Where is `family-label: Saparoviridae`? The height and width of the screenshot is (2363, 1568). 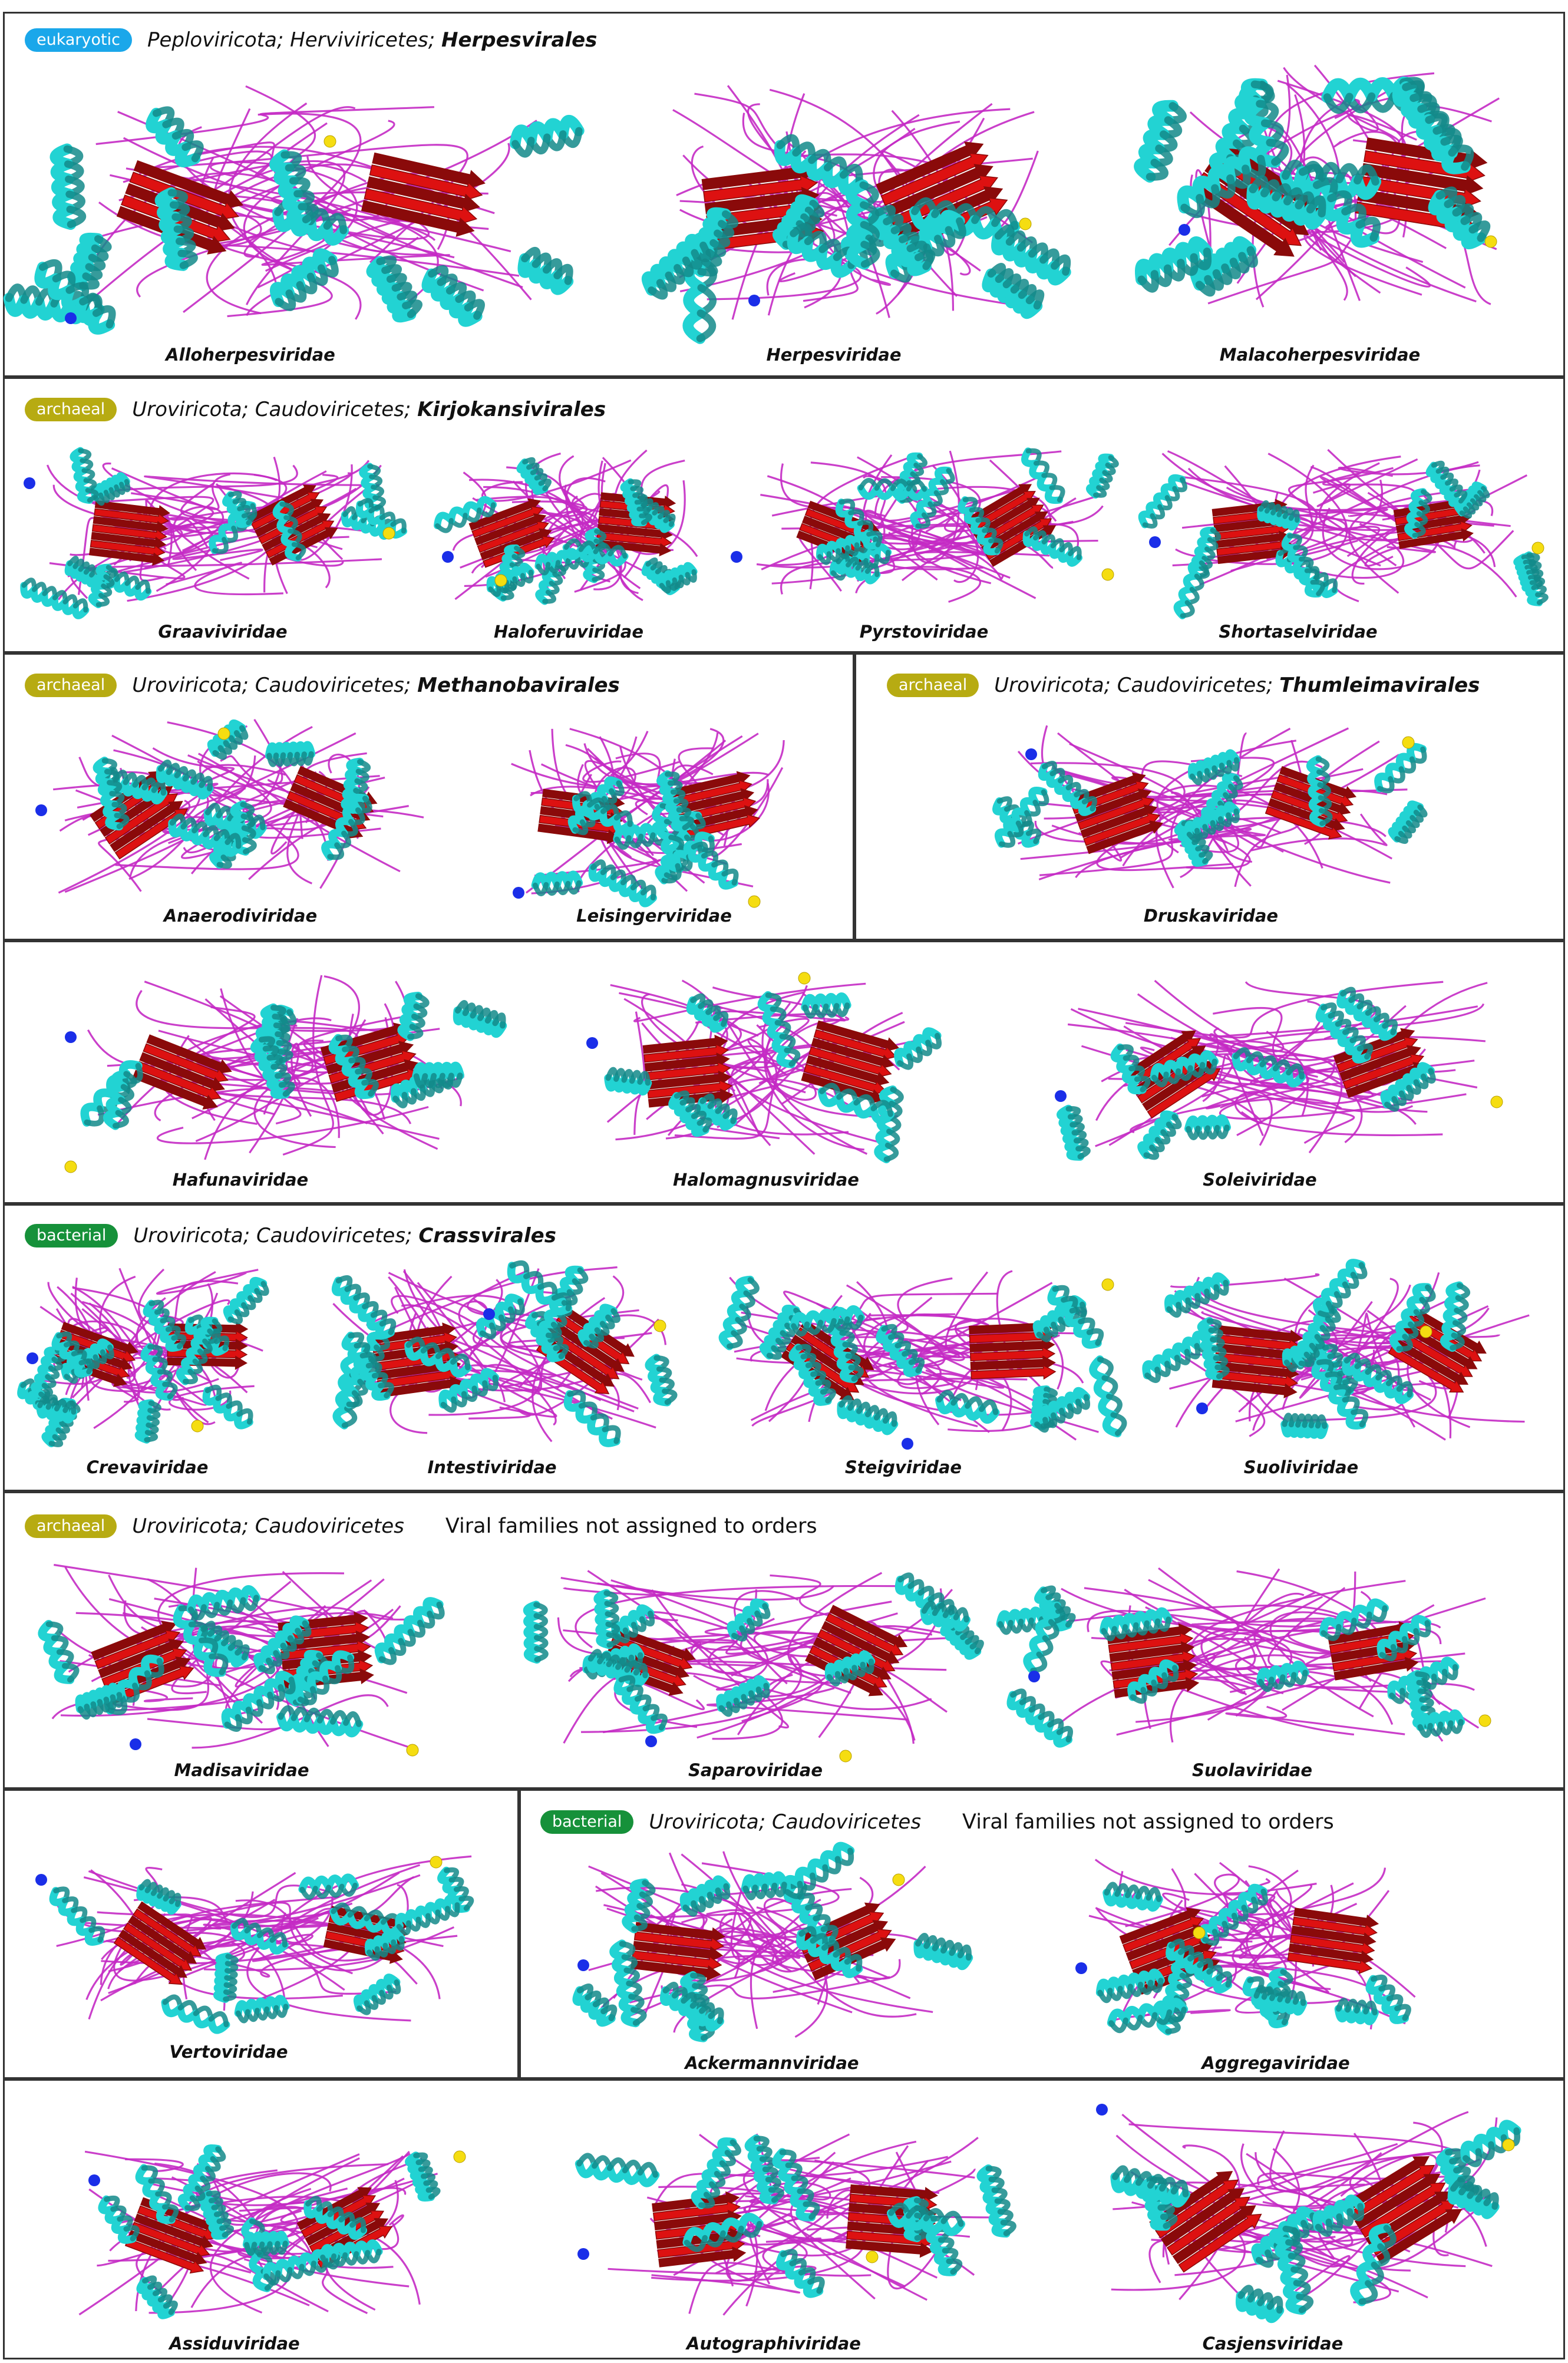
family-label: Saparoviridae is located at coordinates (755, 1770).